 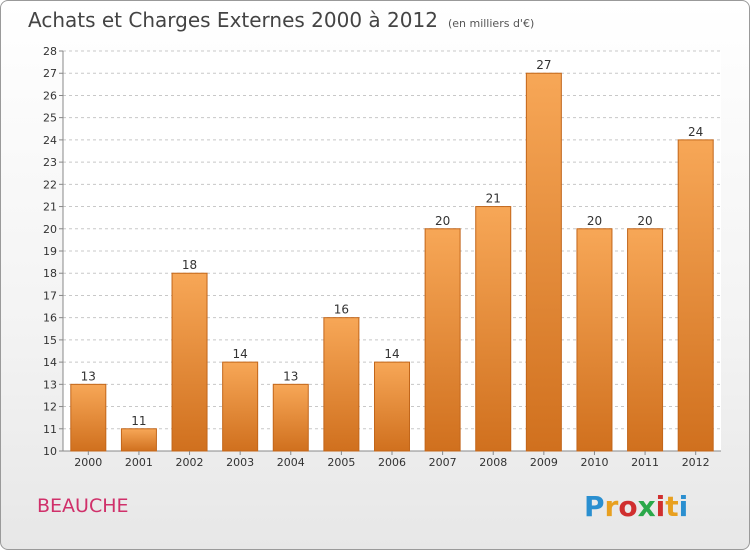 I want to click on x-tick-label: 2002, so click(x=190, y=462).